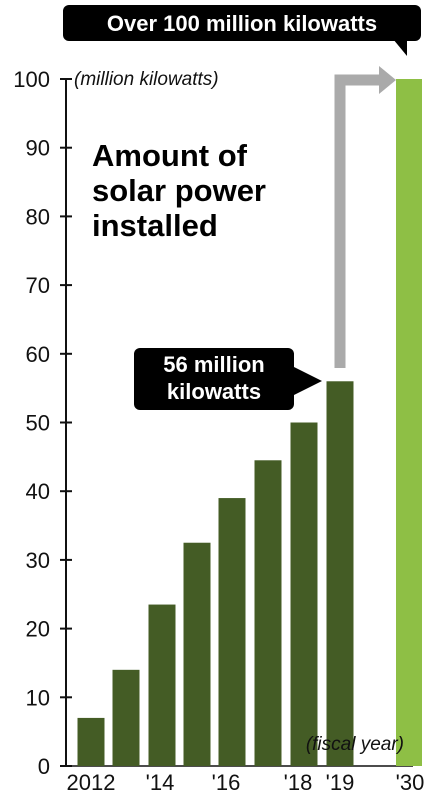 The width and height of the screenshot is (427, 800). I want to click on y-tick-label: 10, so click(38, 697).